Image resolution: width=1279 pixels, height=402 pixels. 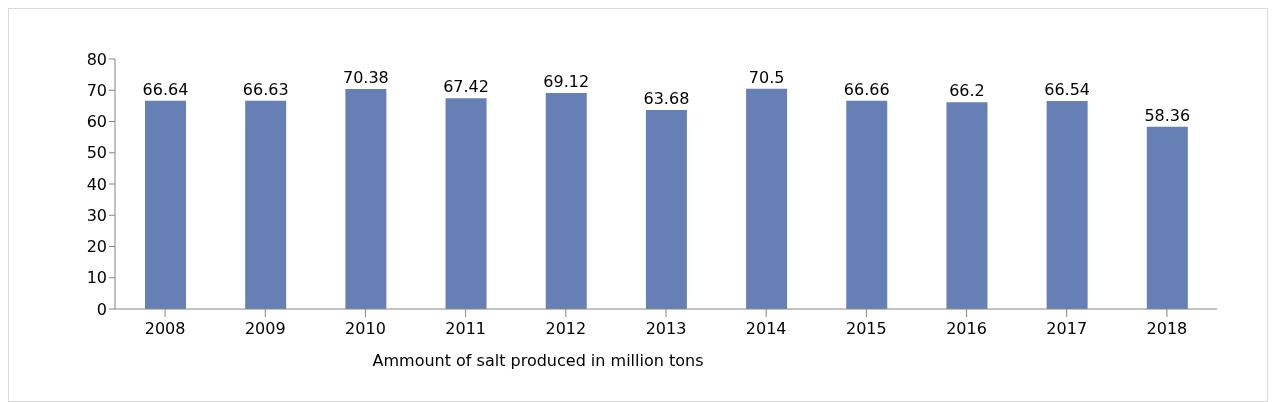 I want to click on y-tick-label: 10, so click(x=96, y=278).